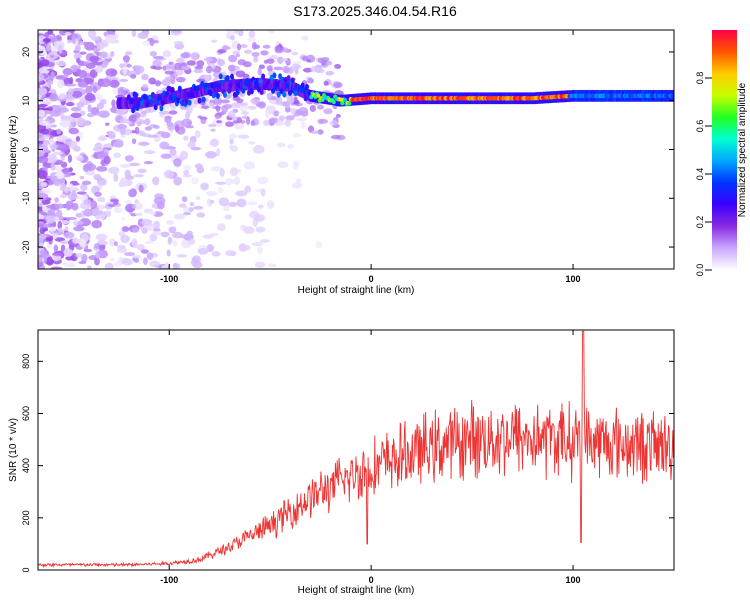  Describe the element at coordinates (169, 279) in the screenshot. I see `x-tick-label: -100` at that location.